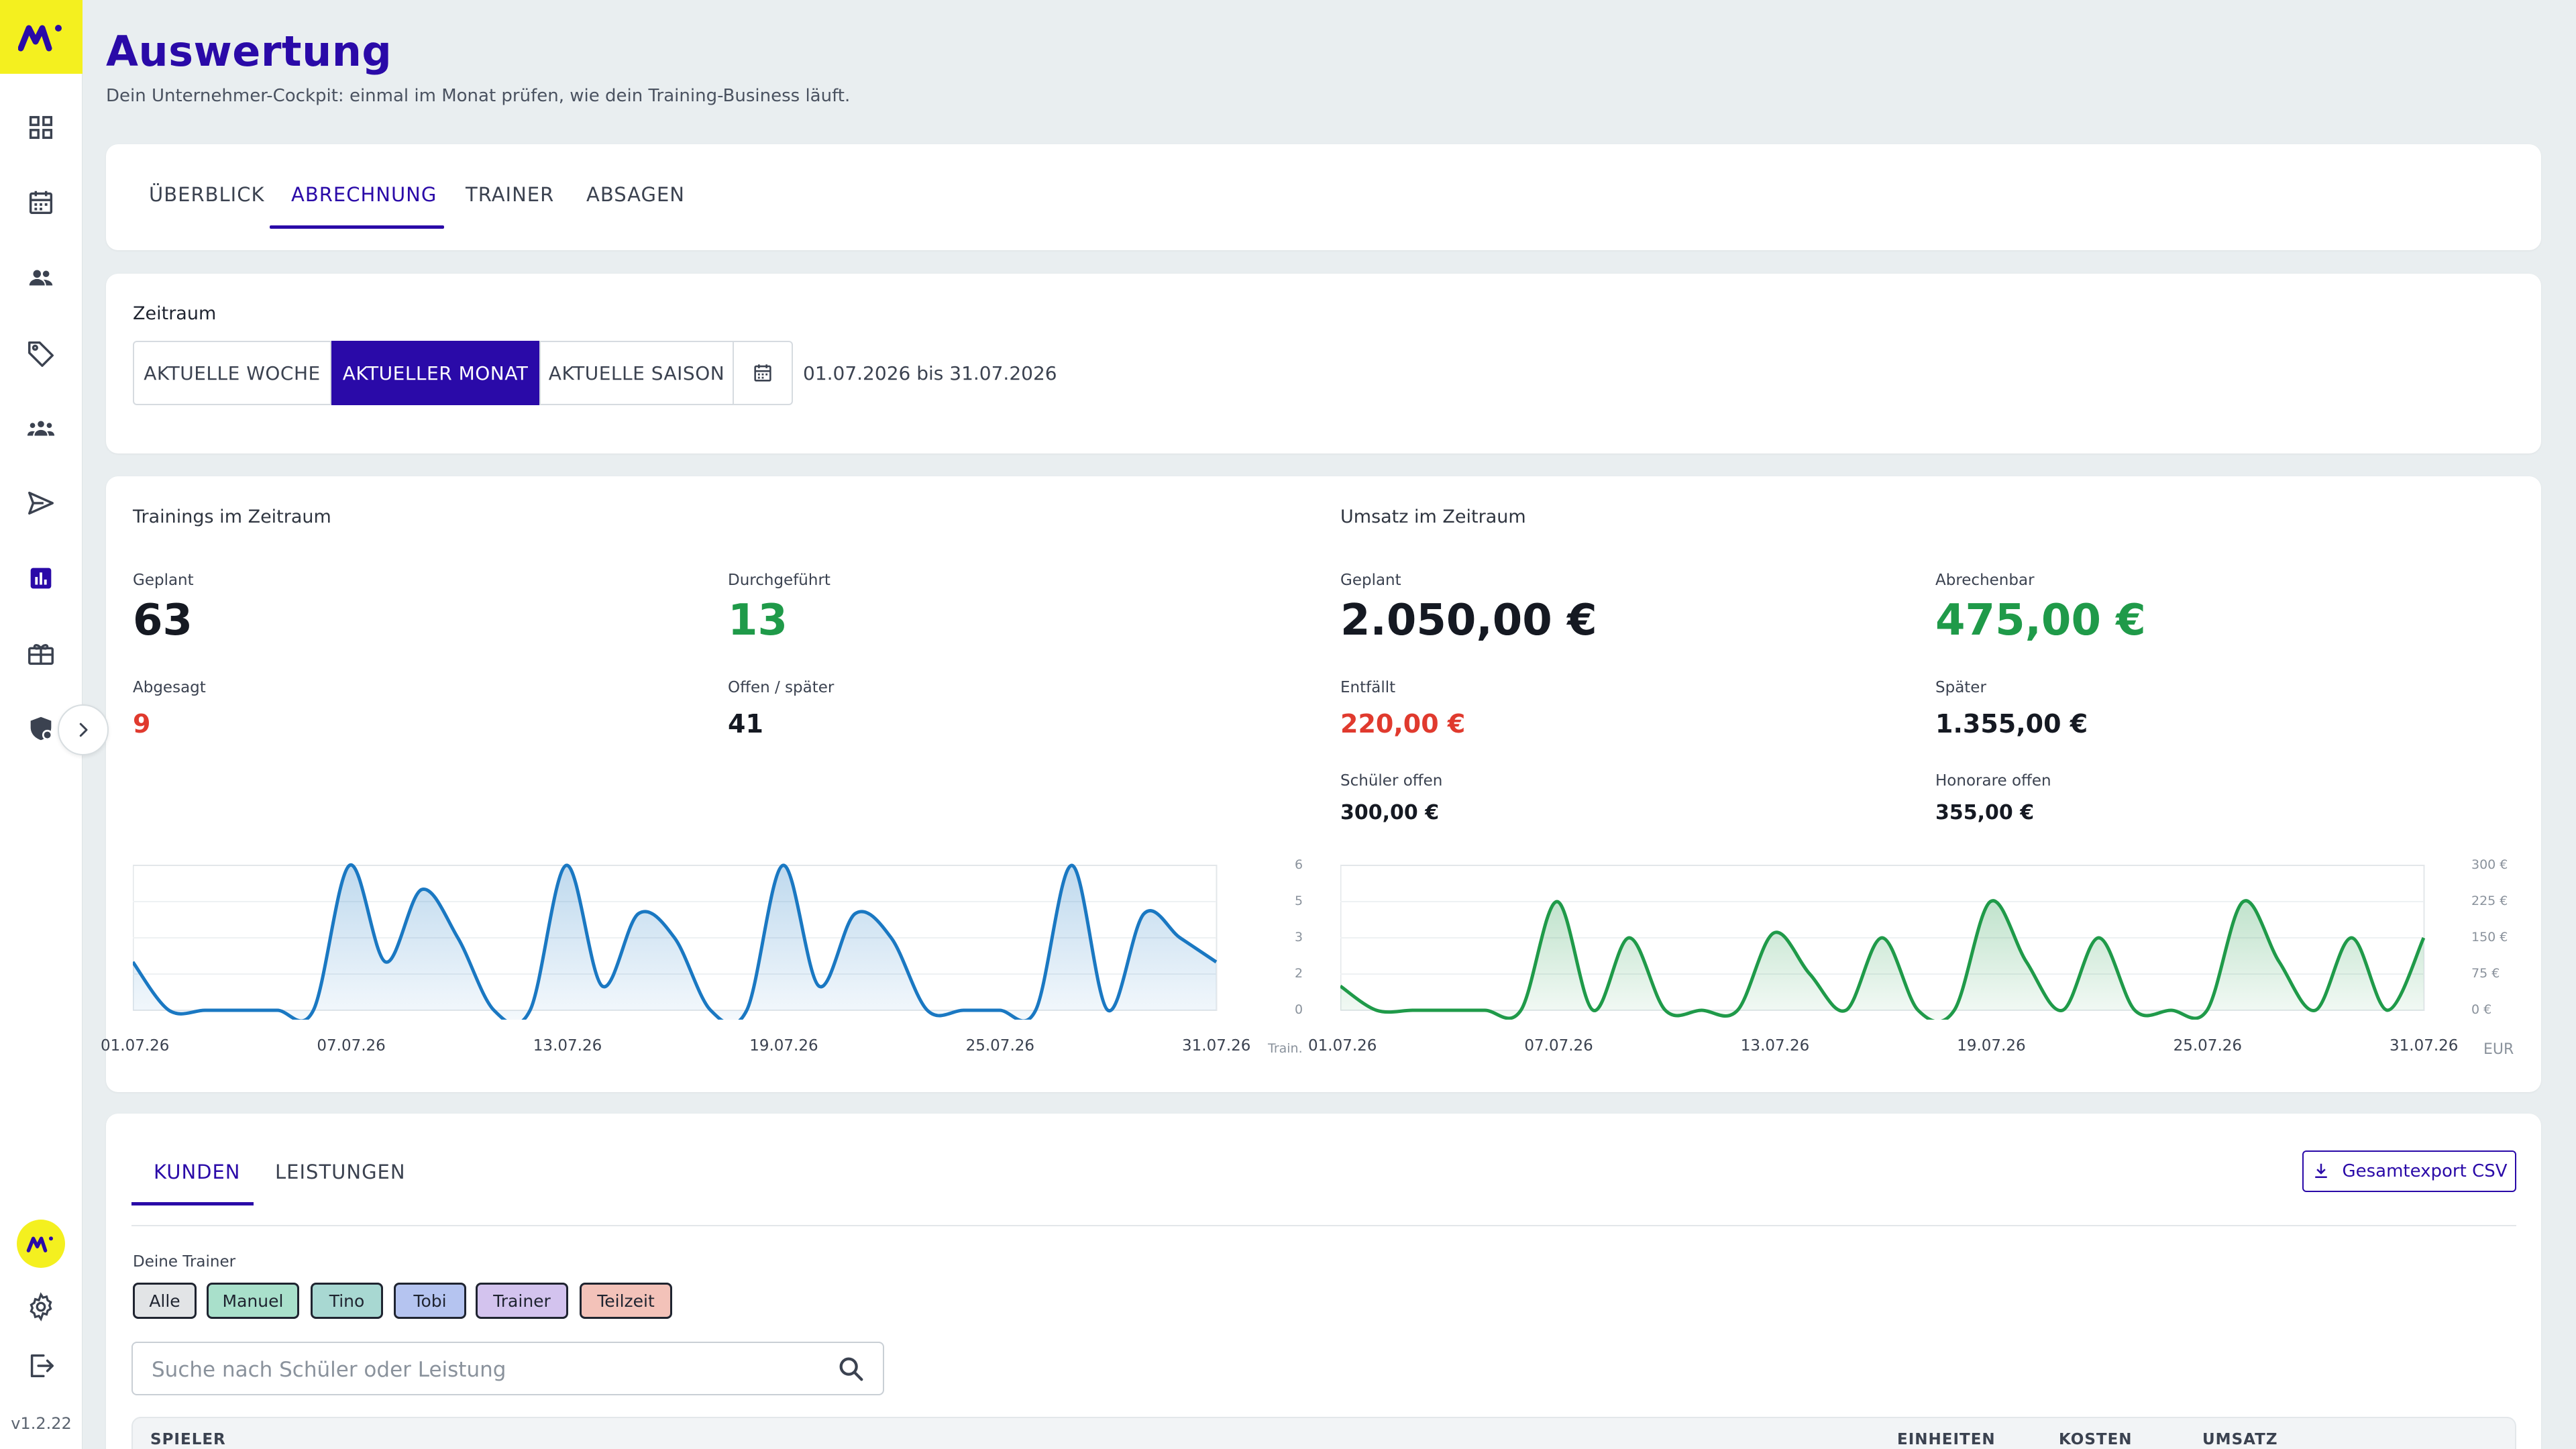 This screenshot has height=1449, width=2576. I want to click on y-tick-label-right: 0 €, so click(2481, 1009).